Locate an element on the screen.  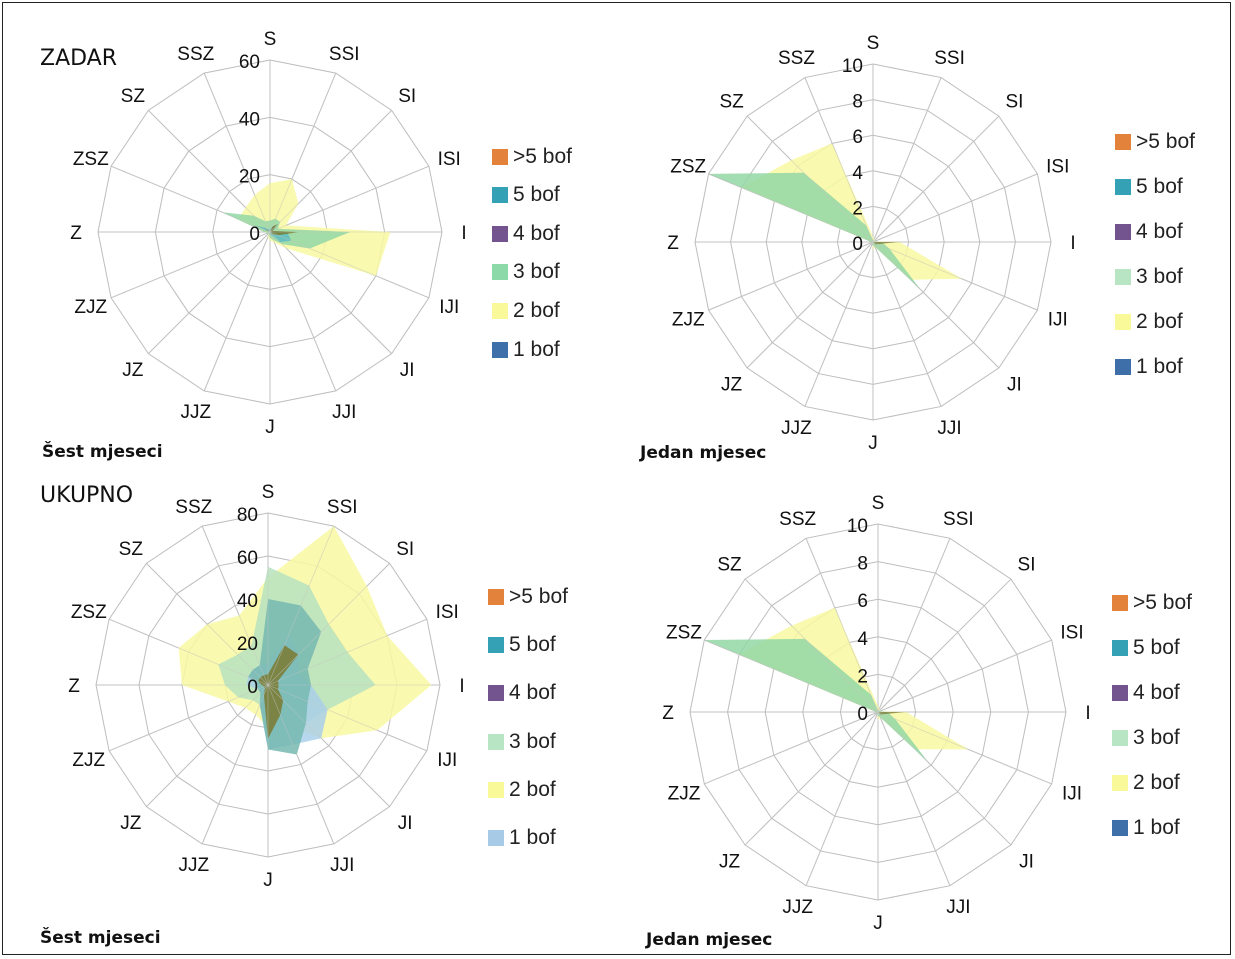
legend-label: 1 bof is located at coordinates (1159, 366).